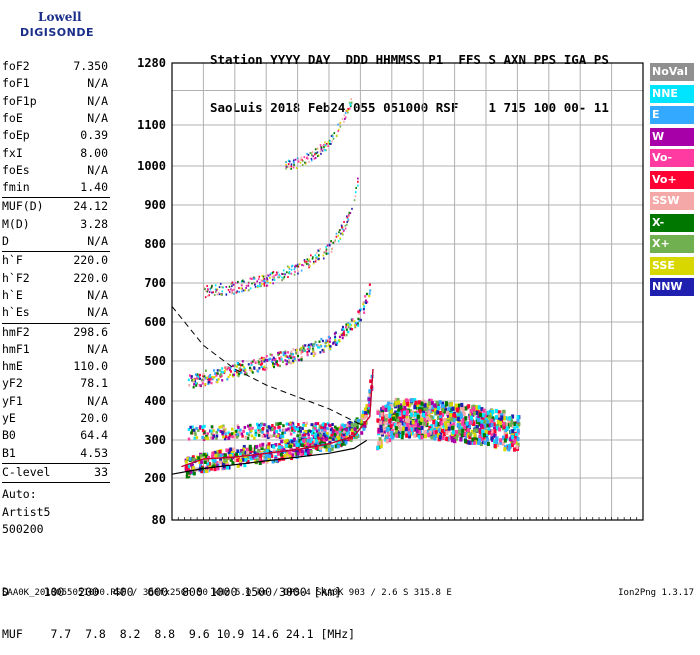 Image resolution: width=700 pixels, height=655 pixels. Describe the element at coordinates (672, 93) in the screenshot. I see `legend-item-nne: NNE` at that location.